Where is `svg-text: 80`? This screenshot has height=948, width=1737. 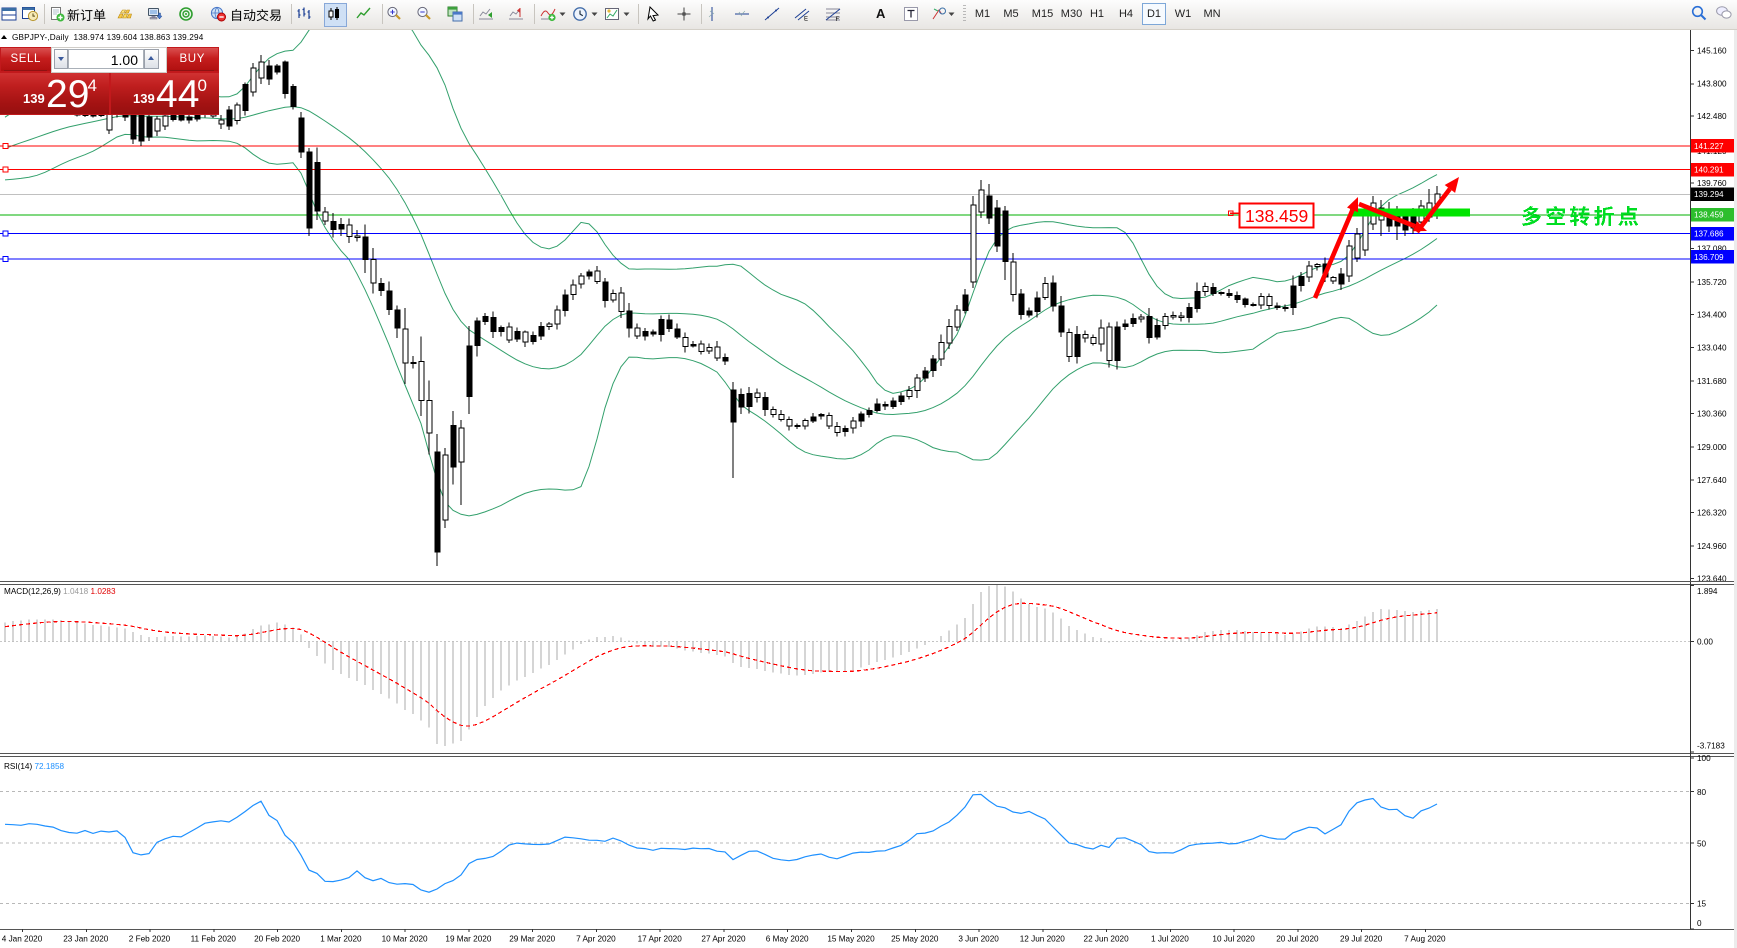
svg-text: 80 is located at coordinates (1702, 792).